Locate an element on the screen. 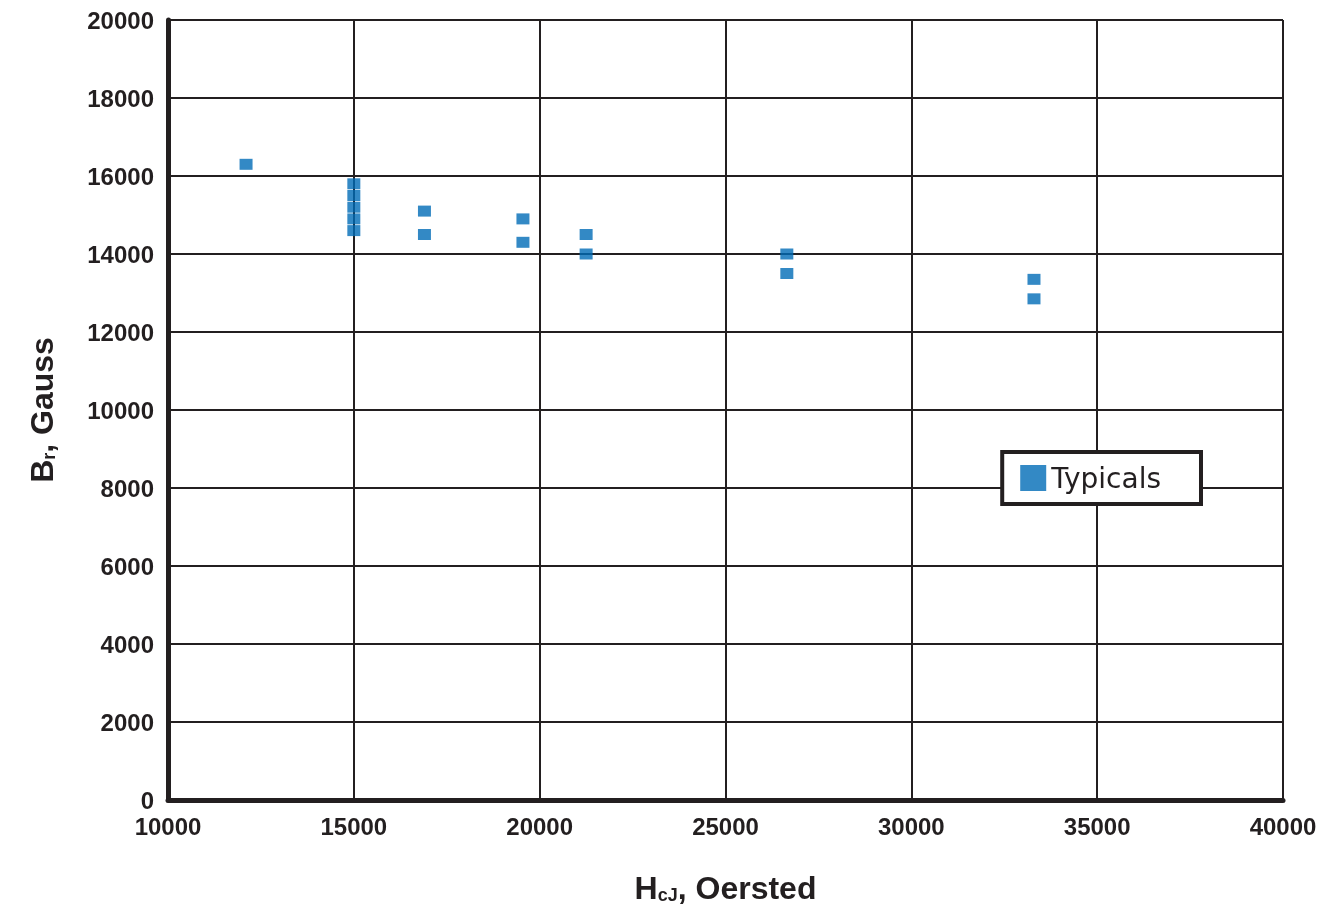  y-tick-label: 4000 is located at coordinates (127, 644).